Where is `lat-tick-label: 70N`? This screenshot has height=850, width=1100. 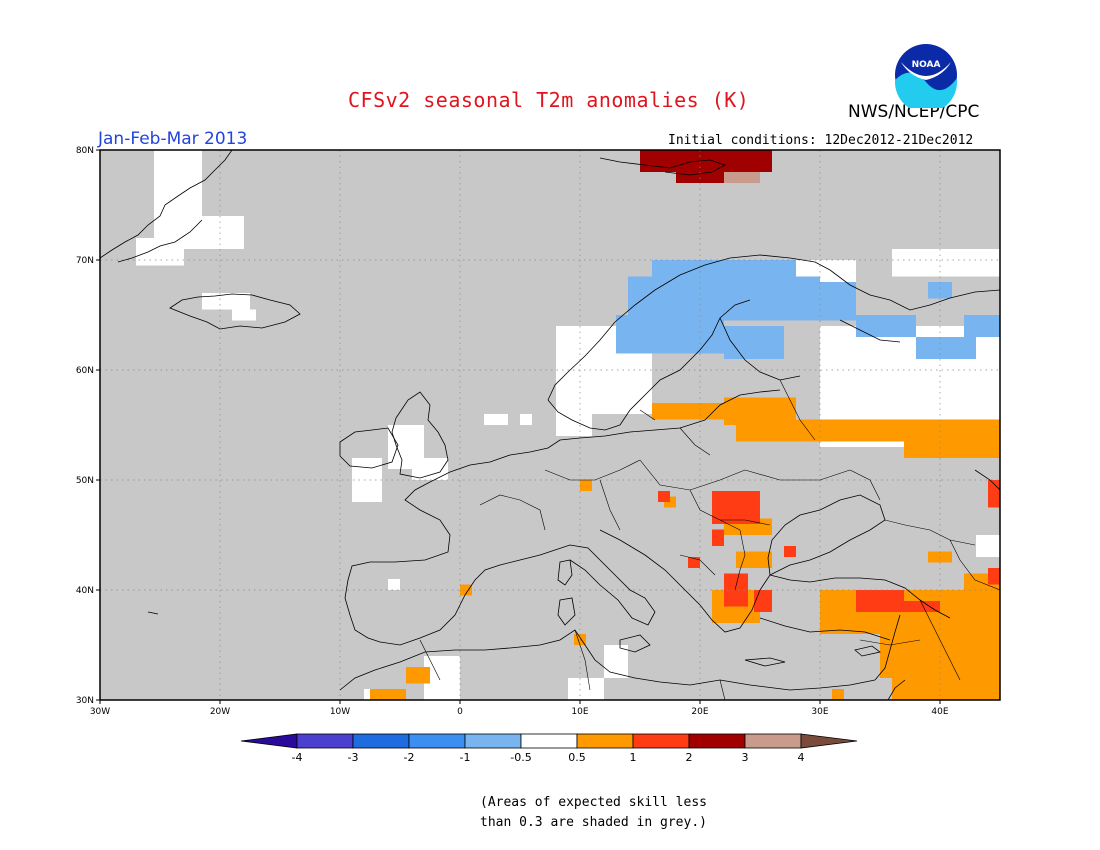 lat-tick-label: 70N is located at coordinates (85, 261).